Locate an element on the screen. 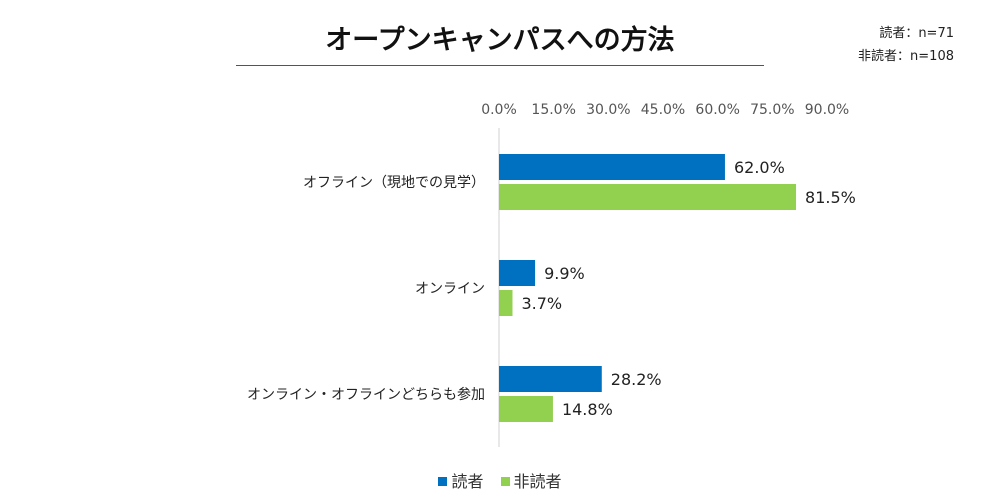  value-label-readers: 28.2% is located at coordinates (636, 379).